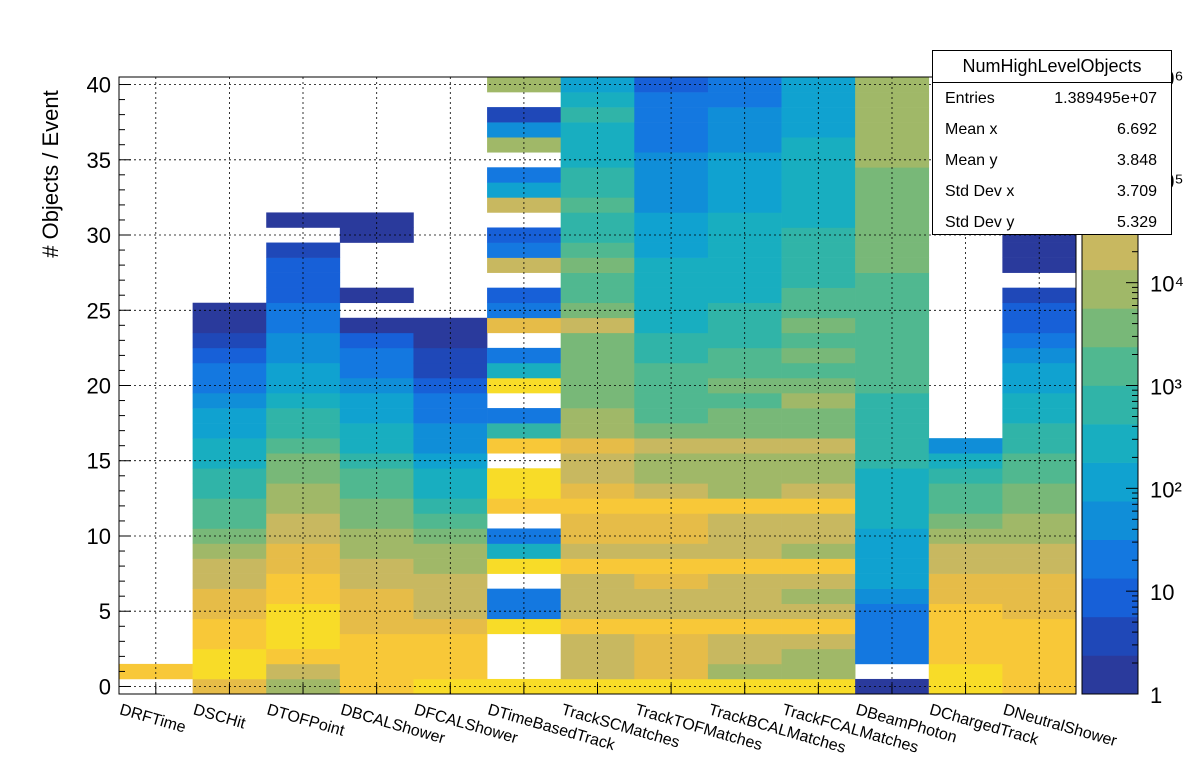 The image size is (1196, 772). I want to click on stats-row: Mean x 6.692, so click(1052, 129).